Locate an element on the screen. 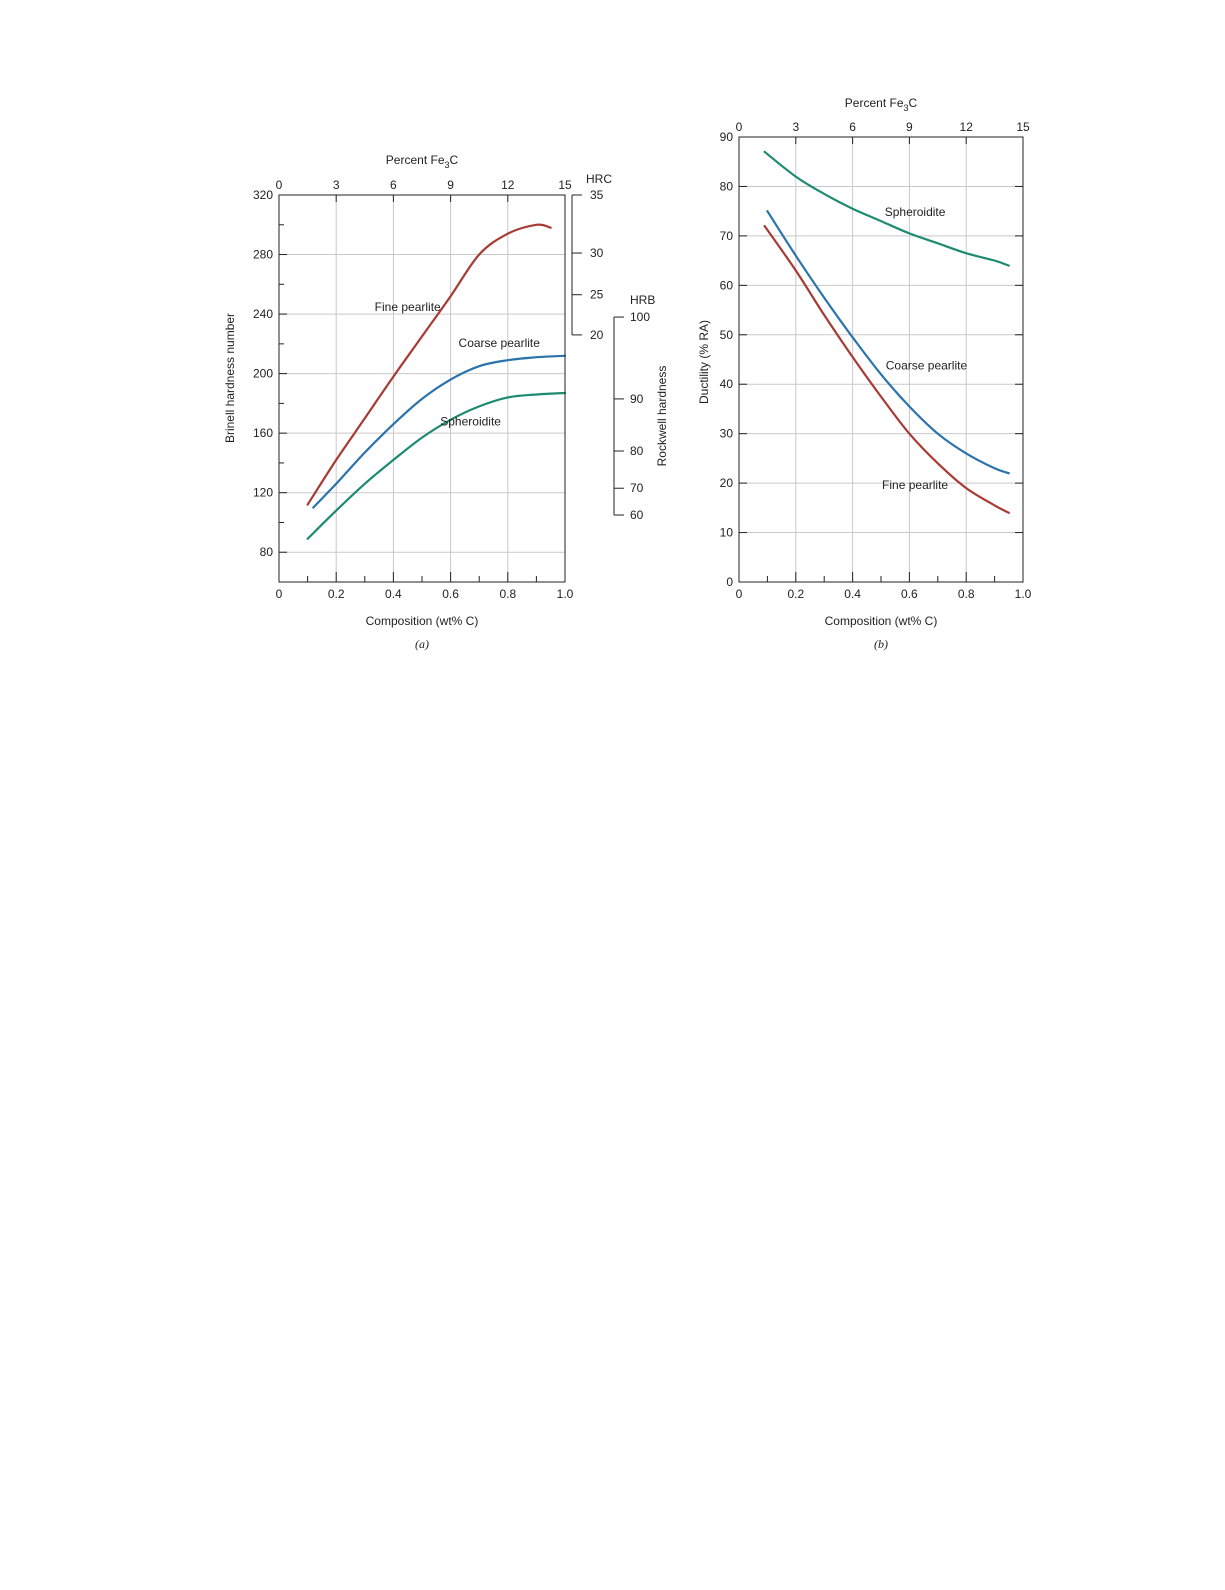  chart-a-top-axis-label: Percent Fe3C is located at coordinates (422, 161).